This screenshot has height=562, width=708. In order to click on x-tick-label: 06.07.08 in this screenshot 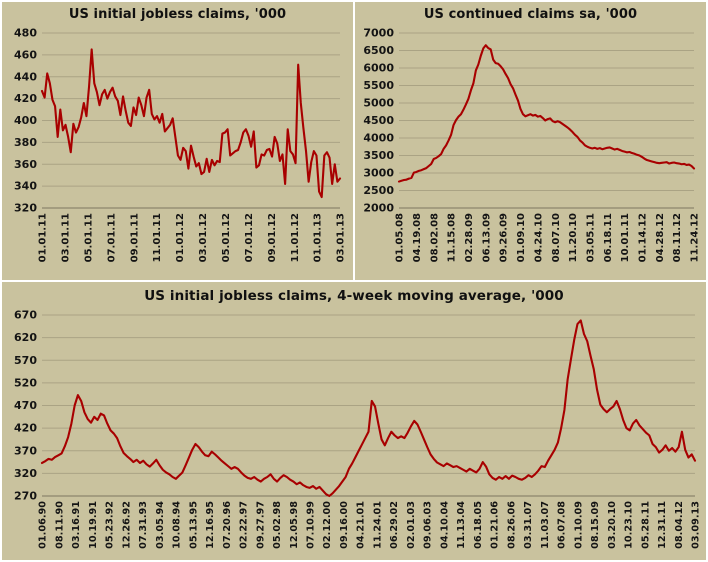, I will do `click(562, 525)`.